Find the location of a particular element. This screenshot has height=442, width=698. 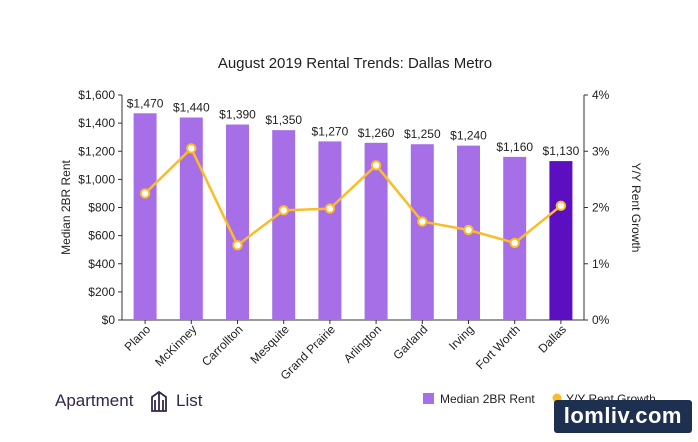

y-tick-label: $200 is located at coordinates (101, 292).